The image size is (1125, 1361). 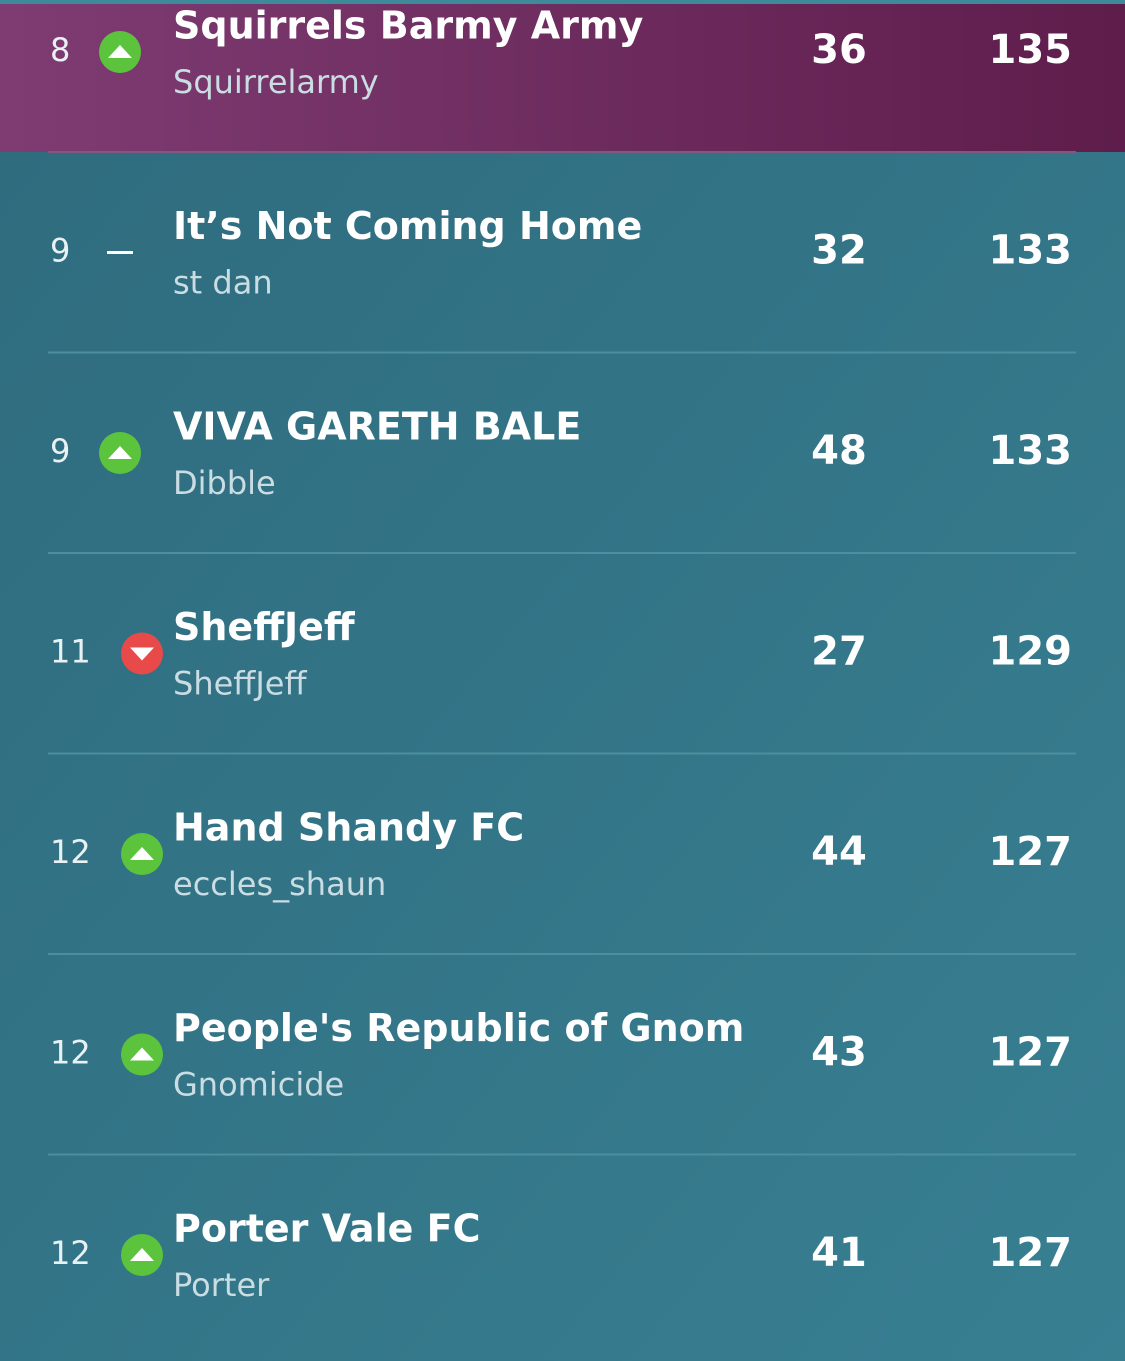 I want to click on manager-name: Dibble, so click(x=224, y=483).